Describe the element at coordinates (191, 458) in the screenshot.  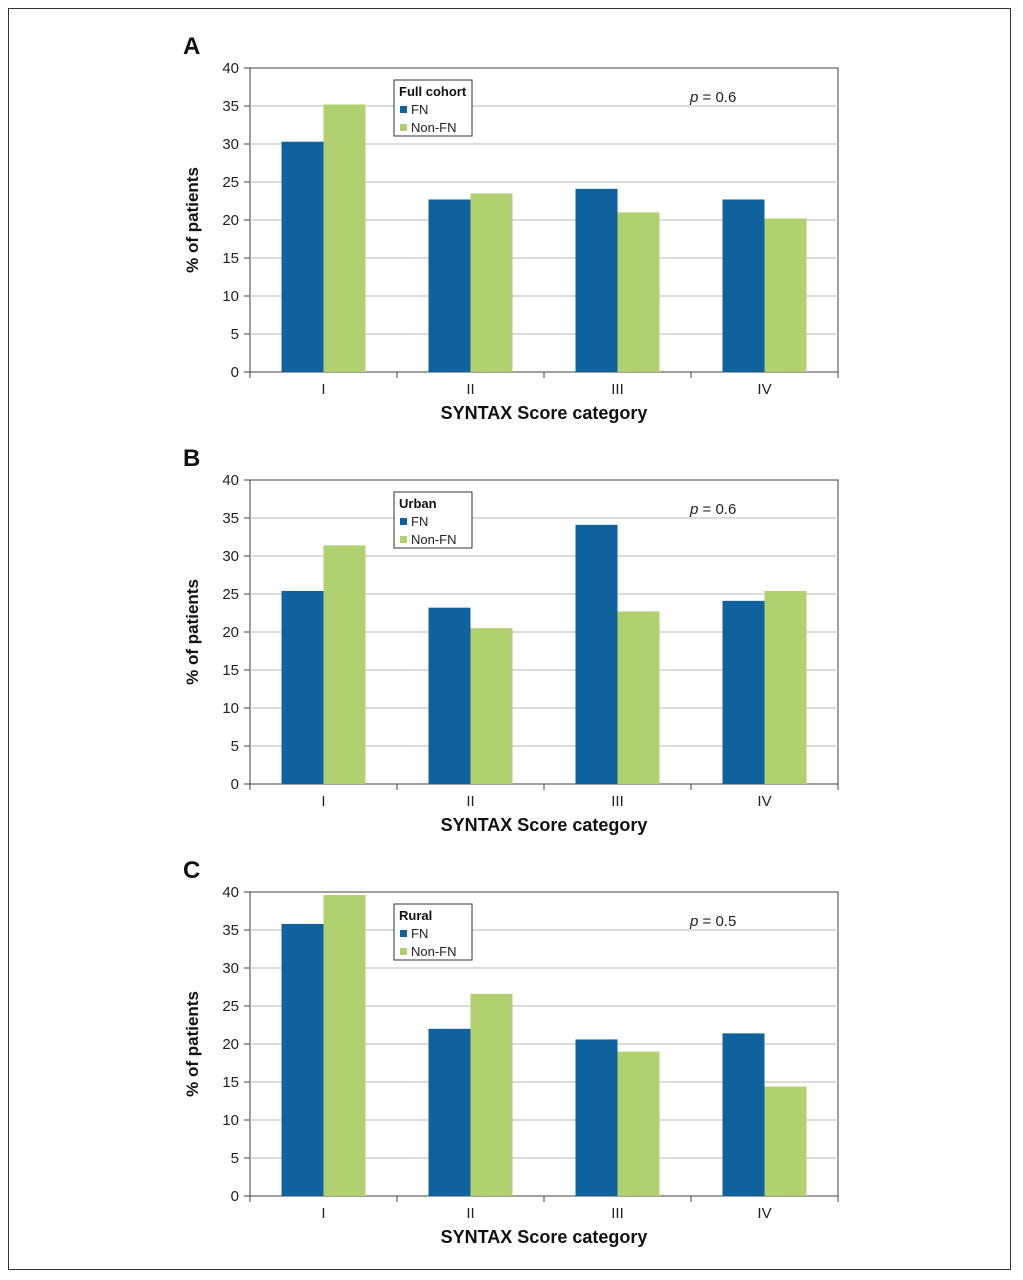
I see `panel-label: B` at that location.